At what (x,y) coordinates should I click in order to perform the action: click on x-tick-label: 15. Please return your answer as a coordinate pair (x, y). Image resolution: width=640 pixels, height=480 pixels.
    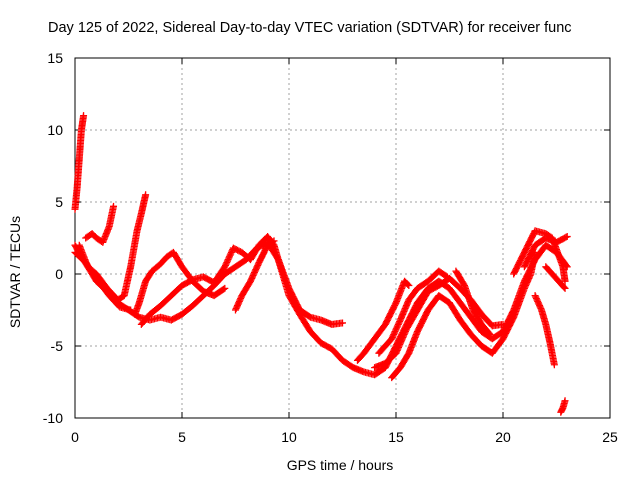
    Looking at the image, I should click on (396, 437).